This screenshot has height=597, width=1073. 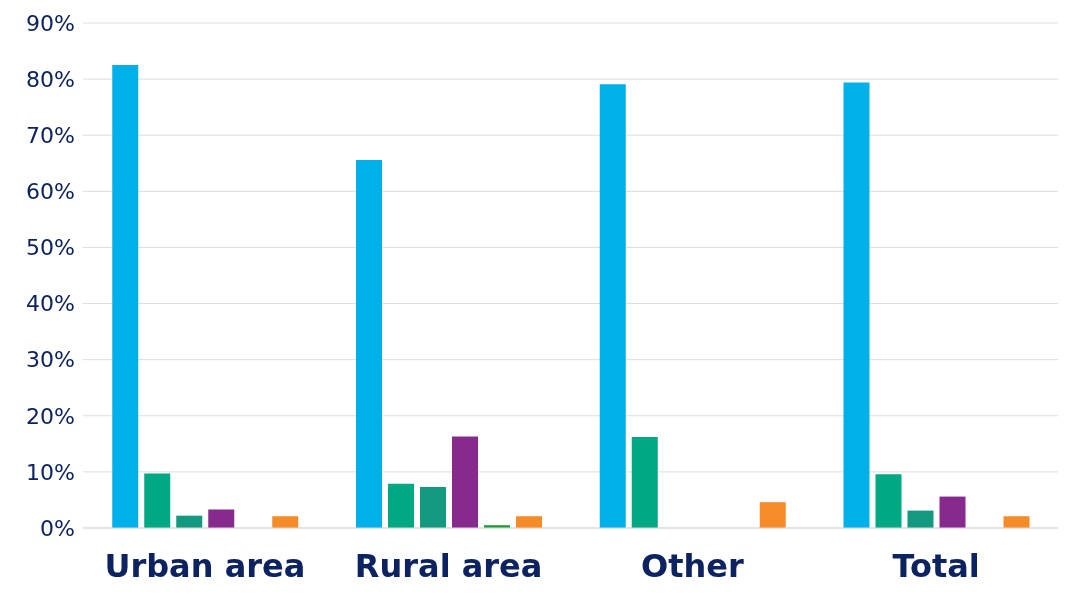 What do you see at coordinates (50, 136) in the screenshot?
I see `y-tick-label: 70%` at bounding box center [50, 136].